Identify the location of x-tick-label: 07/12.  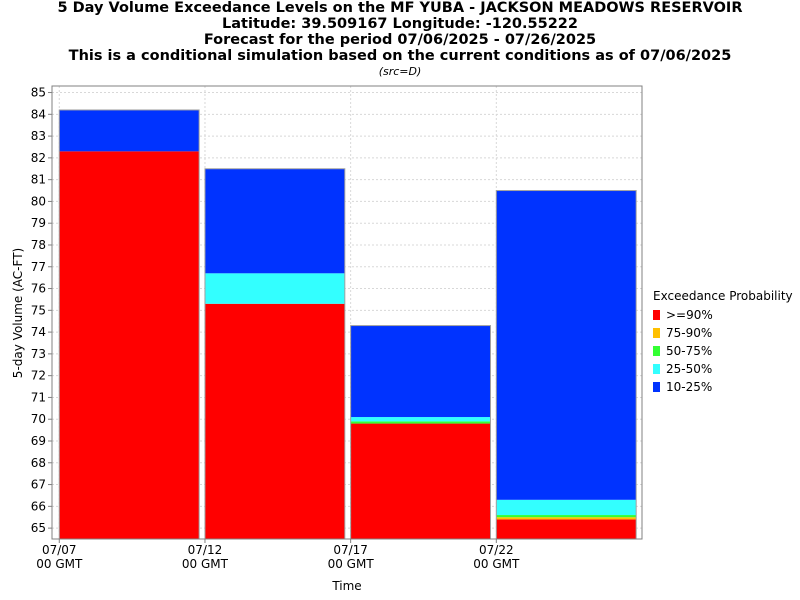
(205, 550).